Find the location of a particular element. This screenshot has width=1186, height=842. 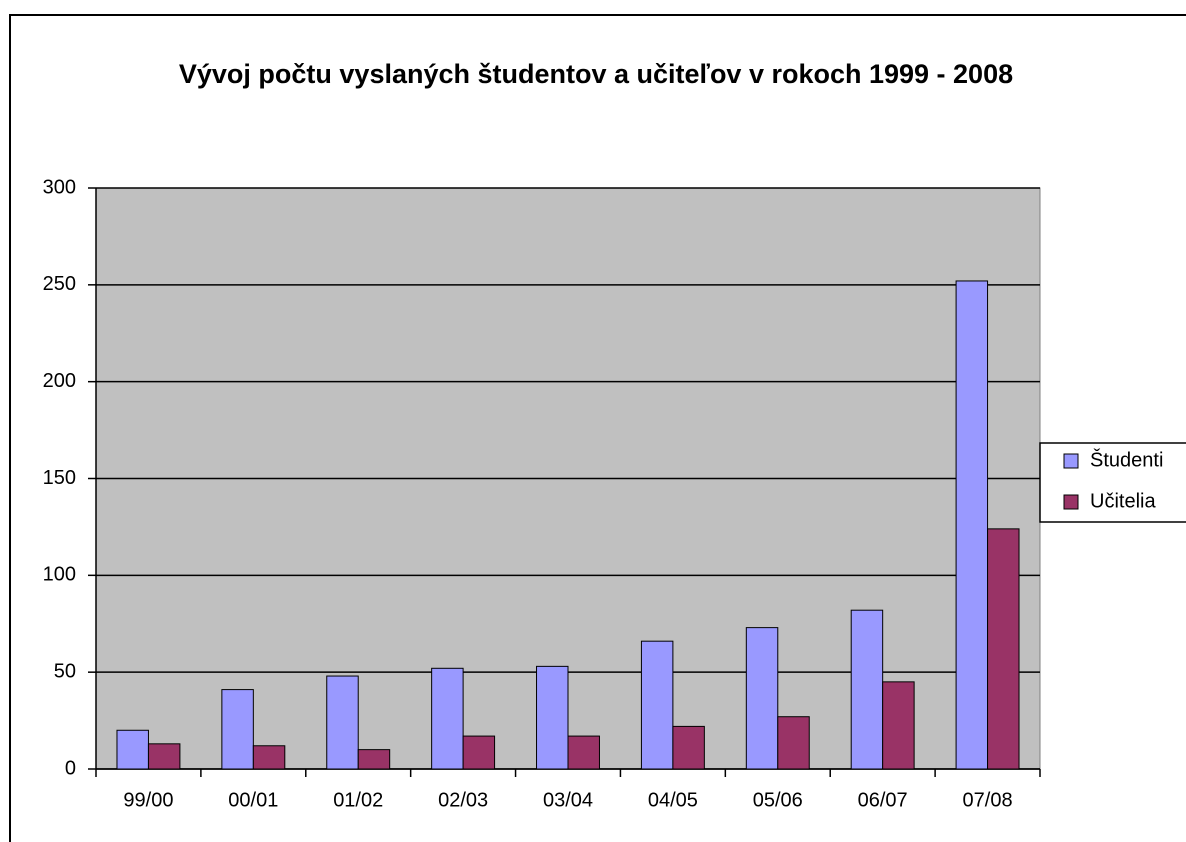

y-tick-label: 150 is located at coordinates (59, 478).